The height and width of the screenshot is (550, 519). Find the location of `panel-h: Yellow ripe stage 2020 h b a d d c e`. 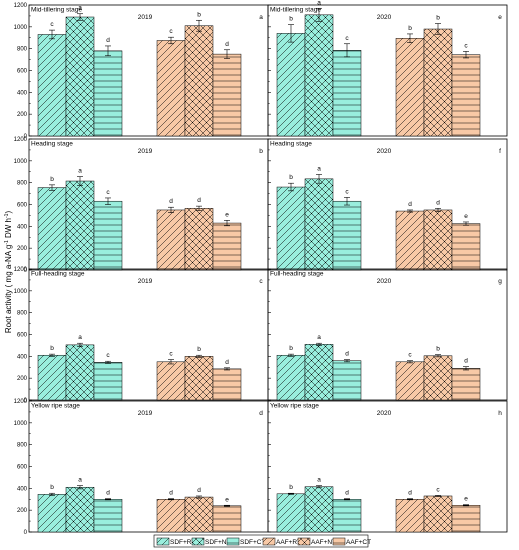

panel-h: Yellow ripe stage 2020 h b a d d c e is located at coordinates (387, 466).